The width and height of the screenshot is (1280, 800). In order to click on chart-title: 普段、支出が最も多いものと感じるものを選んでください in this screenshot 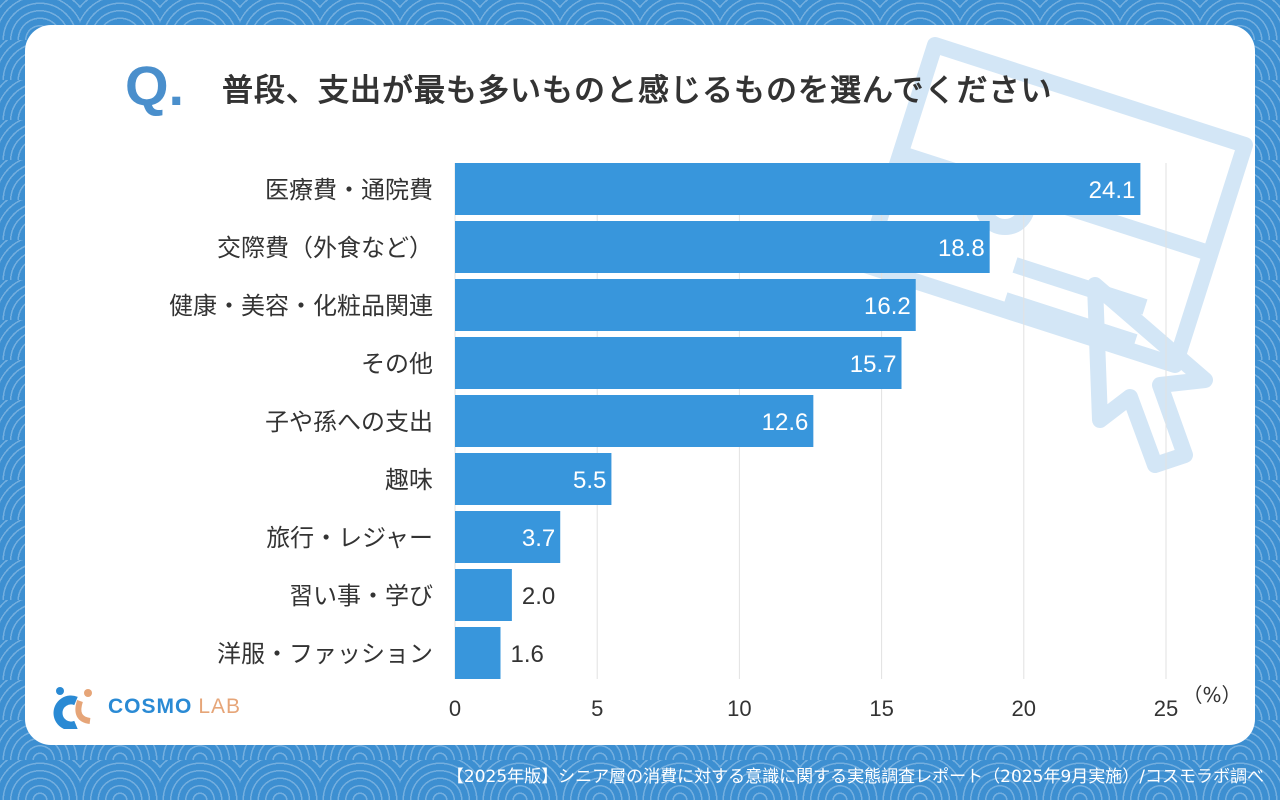, I will do `click(637, 91)`.